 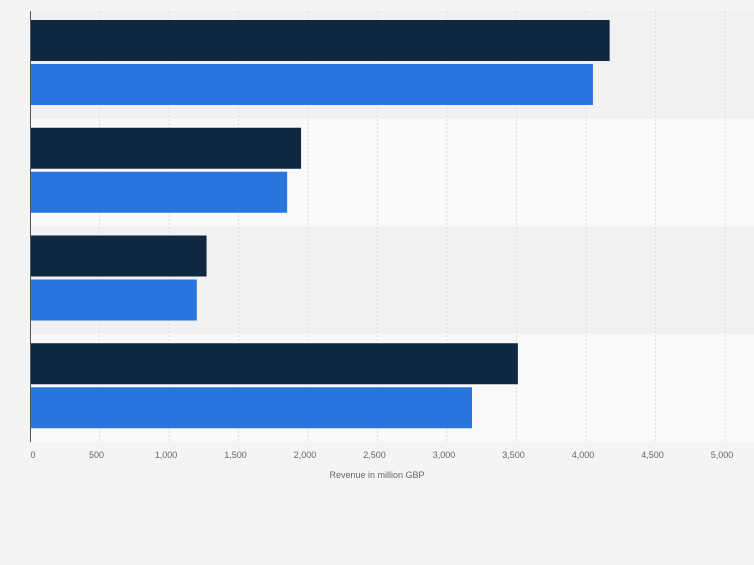 What do you see at coordinates (444, 455) in the screenshot?
I see `x-tick-label: 3,000` at bounding box center [444, 455].